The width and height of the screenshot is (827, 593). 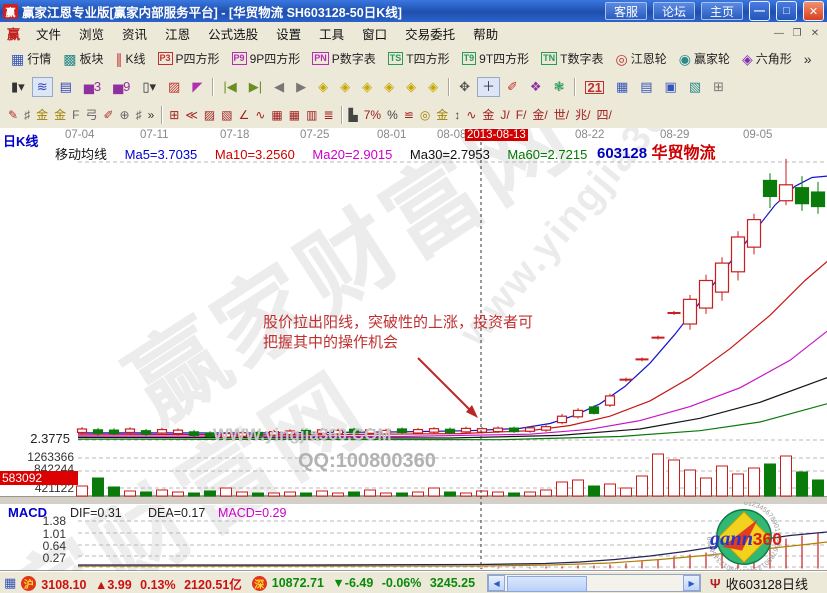 What do you see at coordinates (294, 115) in the screenshot?
I see `red-grid-2-button: ▦` at bounding box center [294, 115].